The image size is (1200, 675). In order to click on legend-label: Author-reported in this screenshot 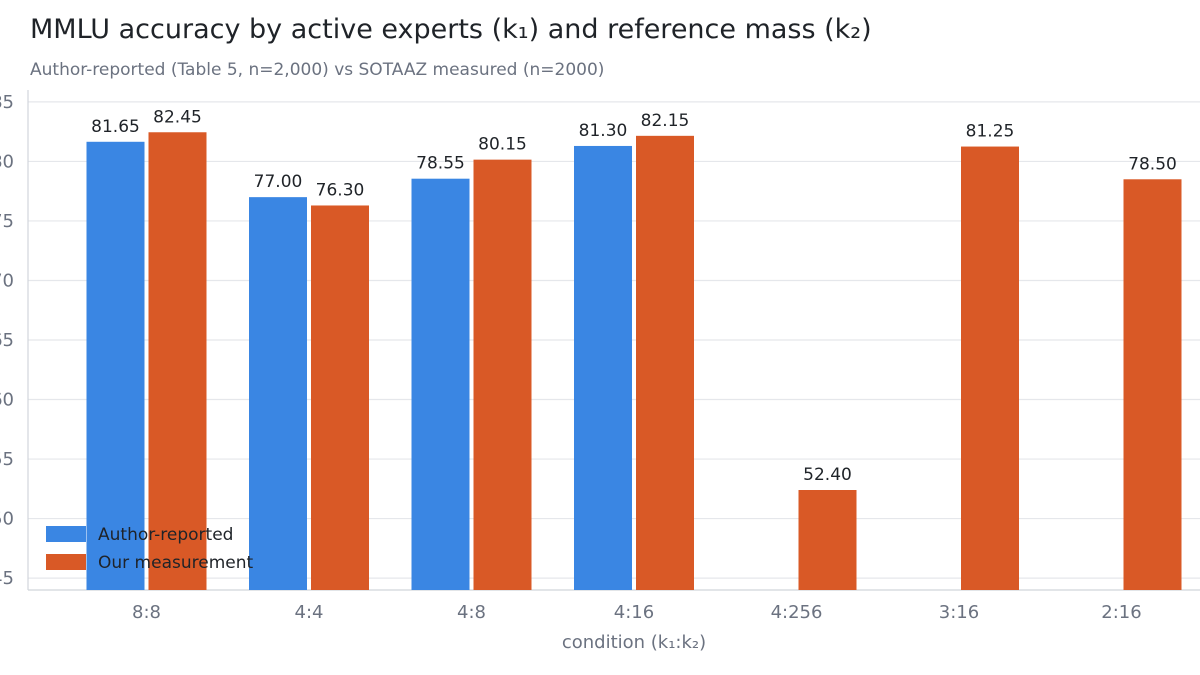, I will do `click(165, 535)`.